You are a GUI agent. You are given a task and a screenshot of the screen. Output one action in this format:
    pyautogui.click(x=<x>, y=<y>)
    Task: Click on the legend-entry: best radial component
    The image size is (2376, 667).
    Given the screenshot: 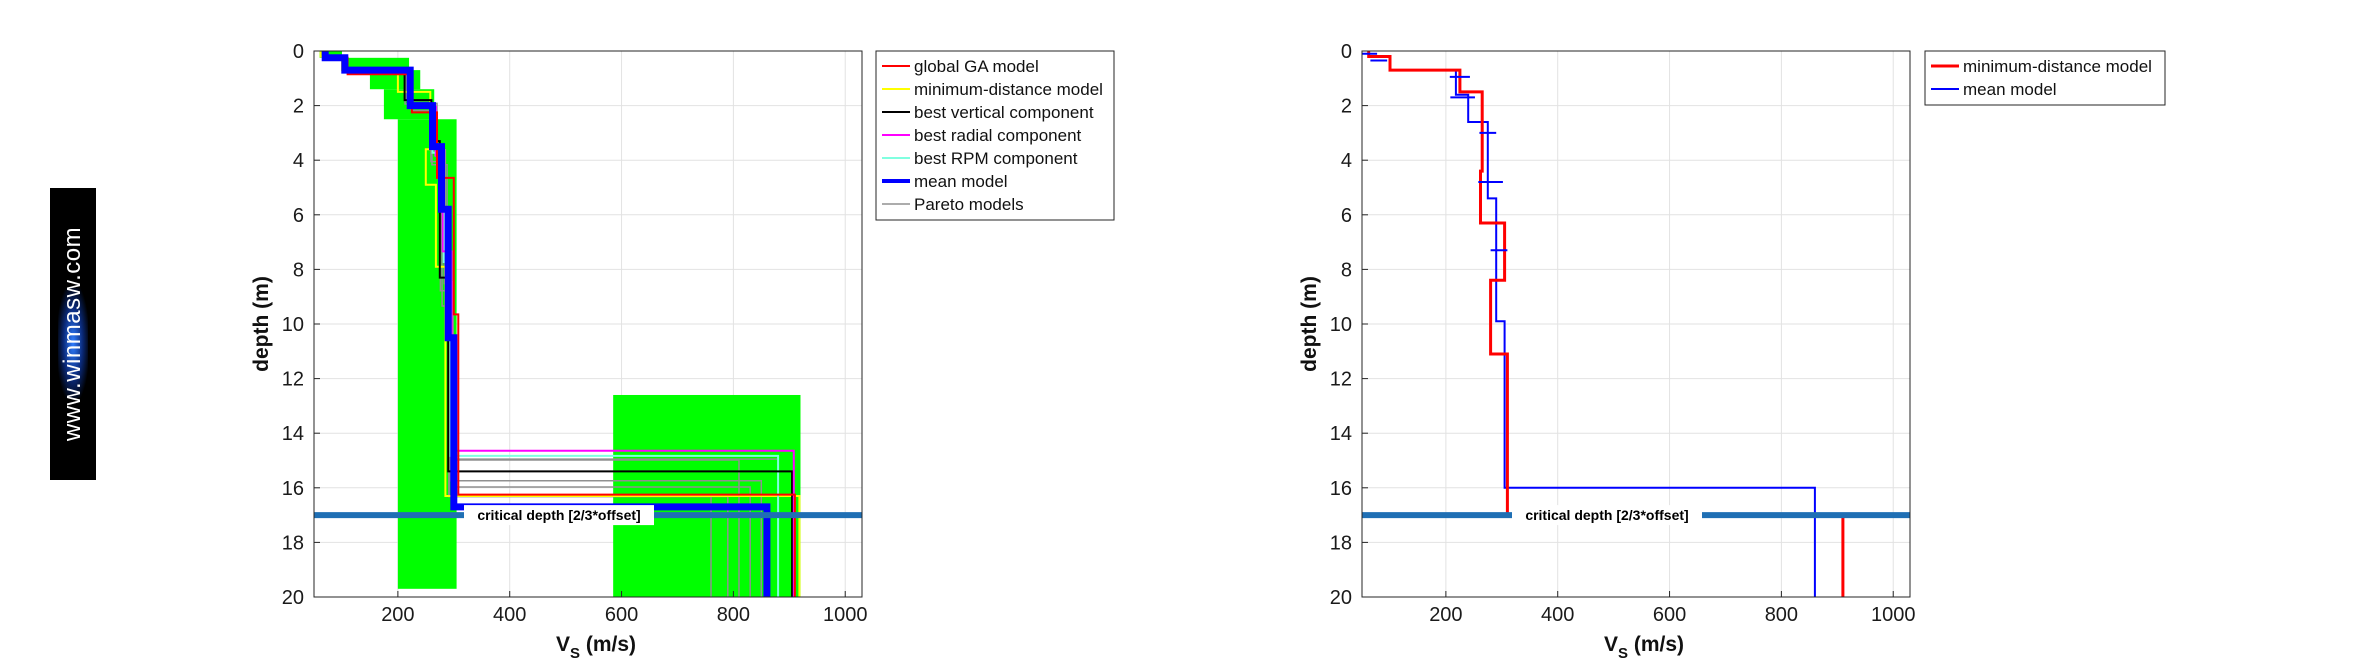 What is the action you would take?
    pyautogui.click(x=998, y=135)
    